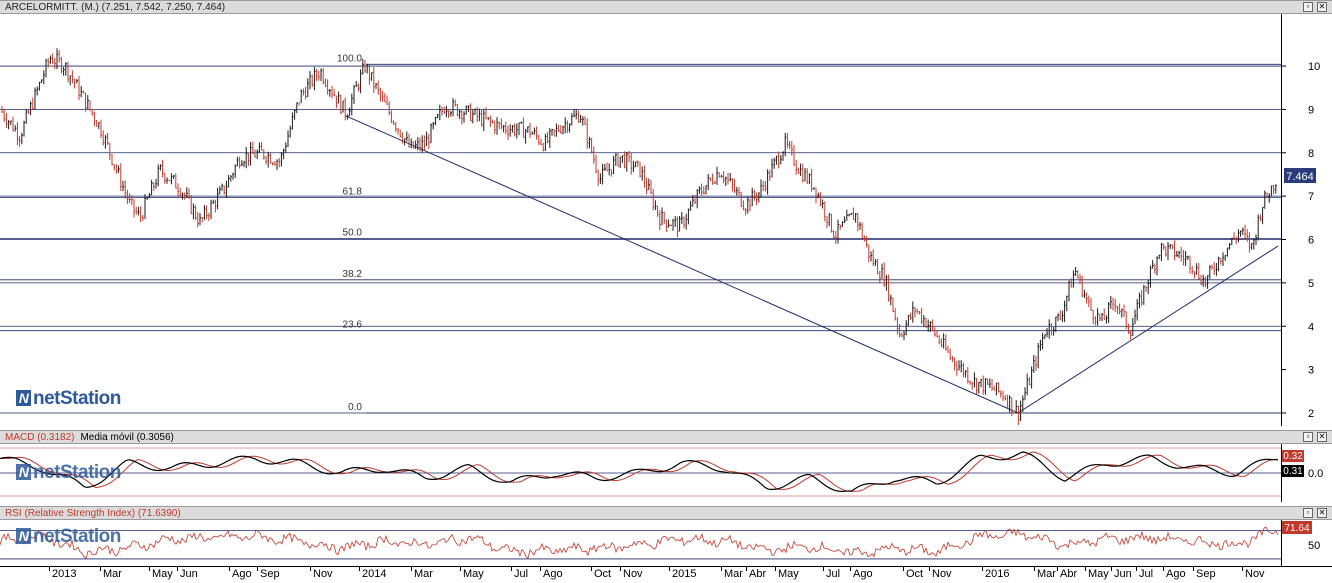 Image resolution: width=1332 pixels, height=583 pixels. Describe the element at coordinates (64, 574) in the screenshot. I see `x-tick-label: 2013` at that location.